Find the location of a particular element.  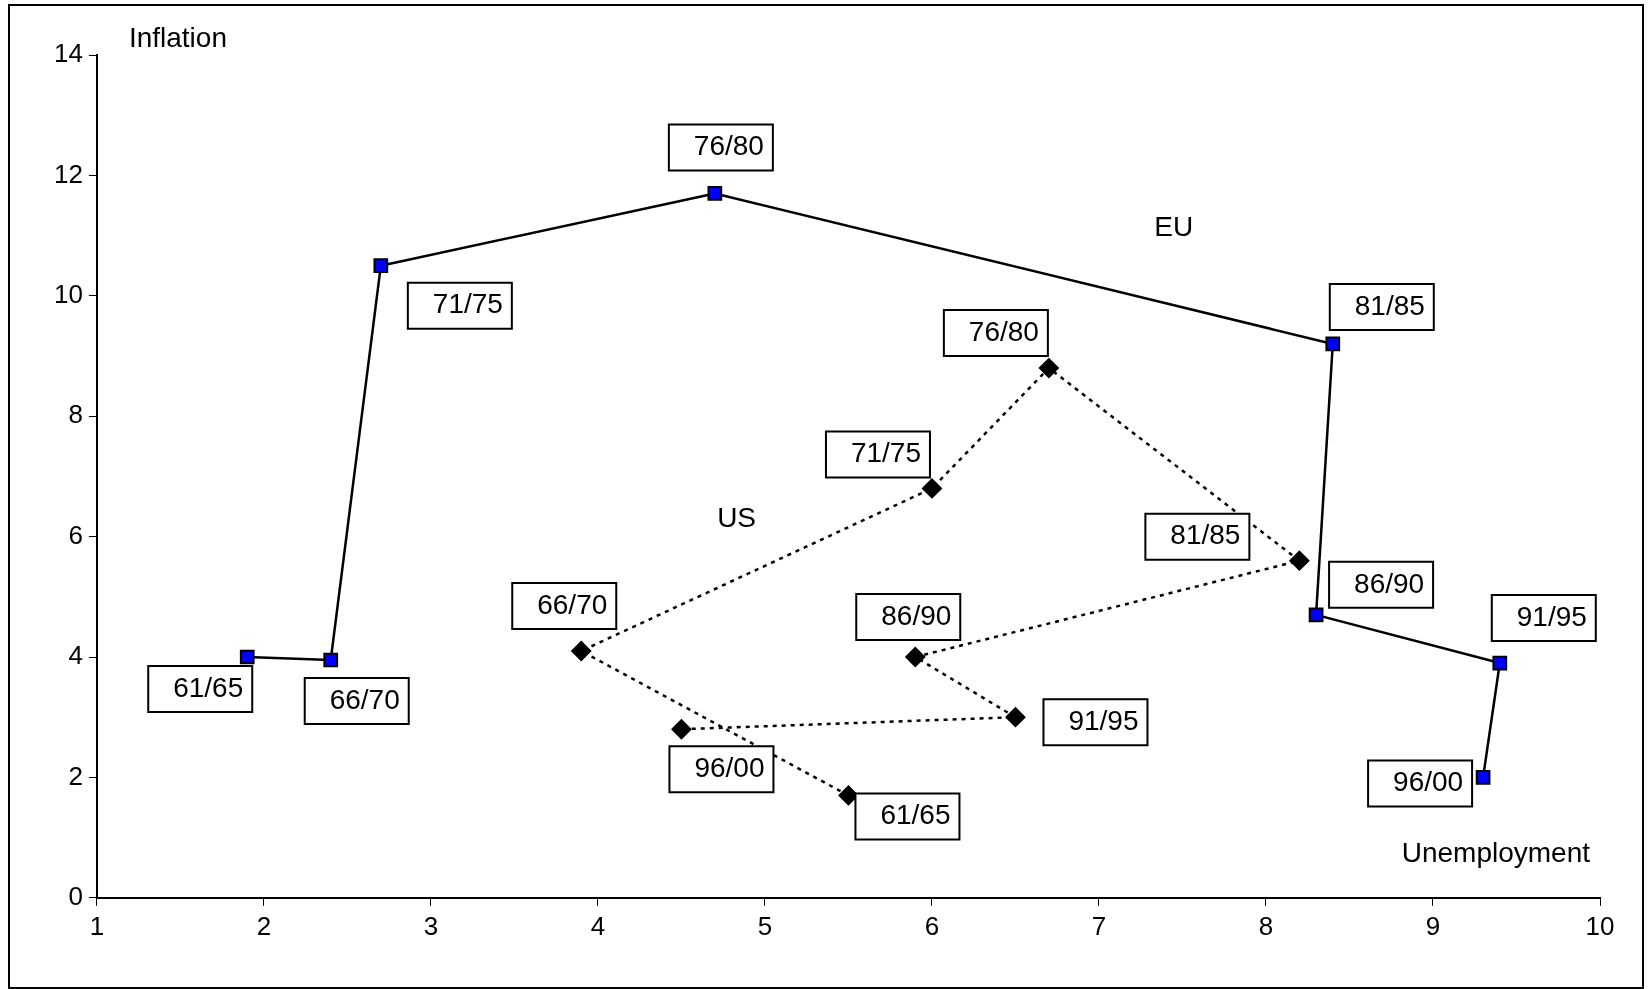

x-tick-label: 6 is located at coordinates (932, 925).